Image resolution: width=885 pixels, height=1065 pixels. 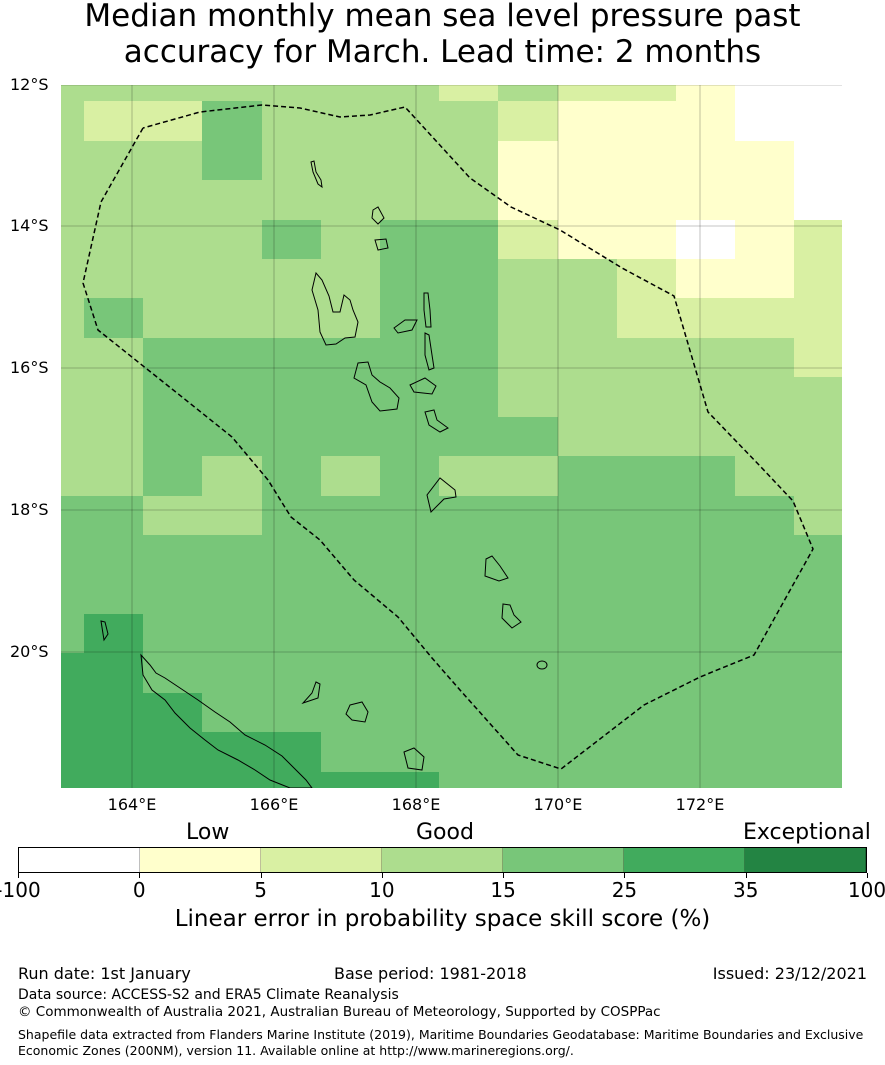 I want to click on lon-tick-label: 170°E, so click(x=558, y=804).